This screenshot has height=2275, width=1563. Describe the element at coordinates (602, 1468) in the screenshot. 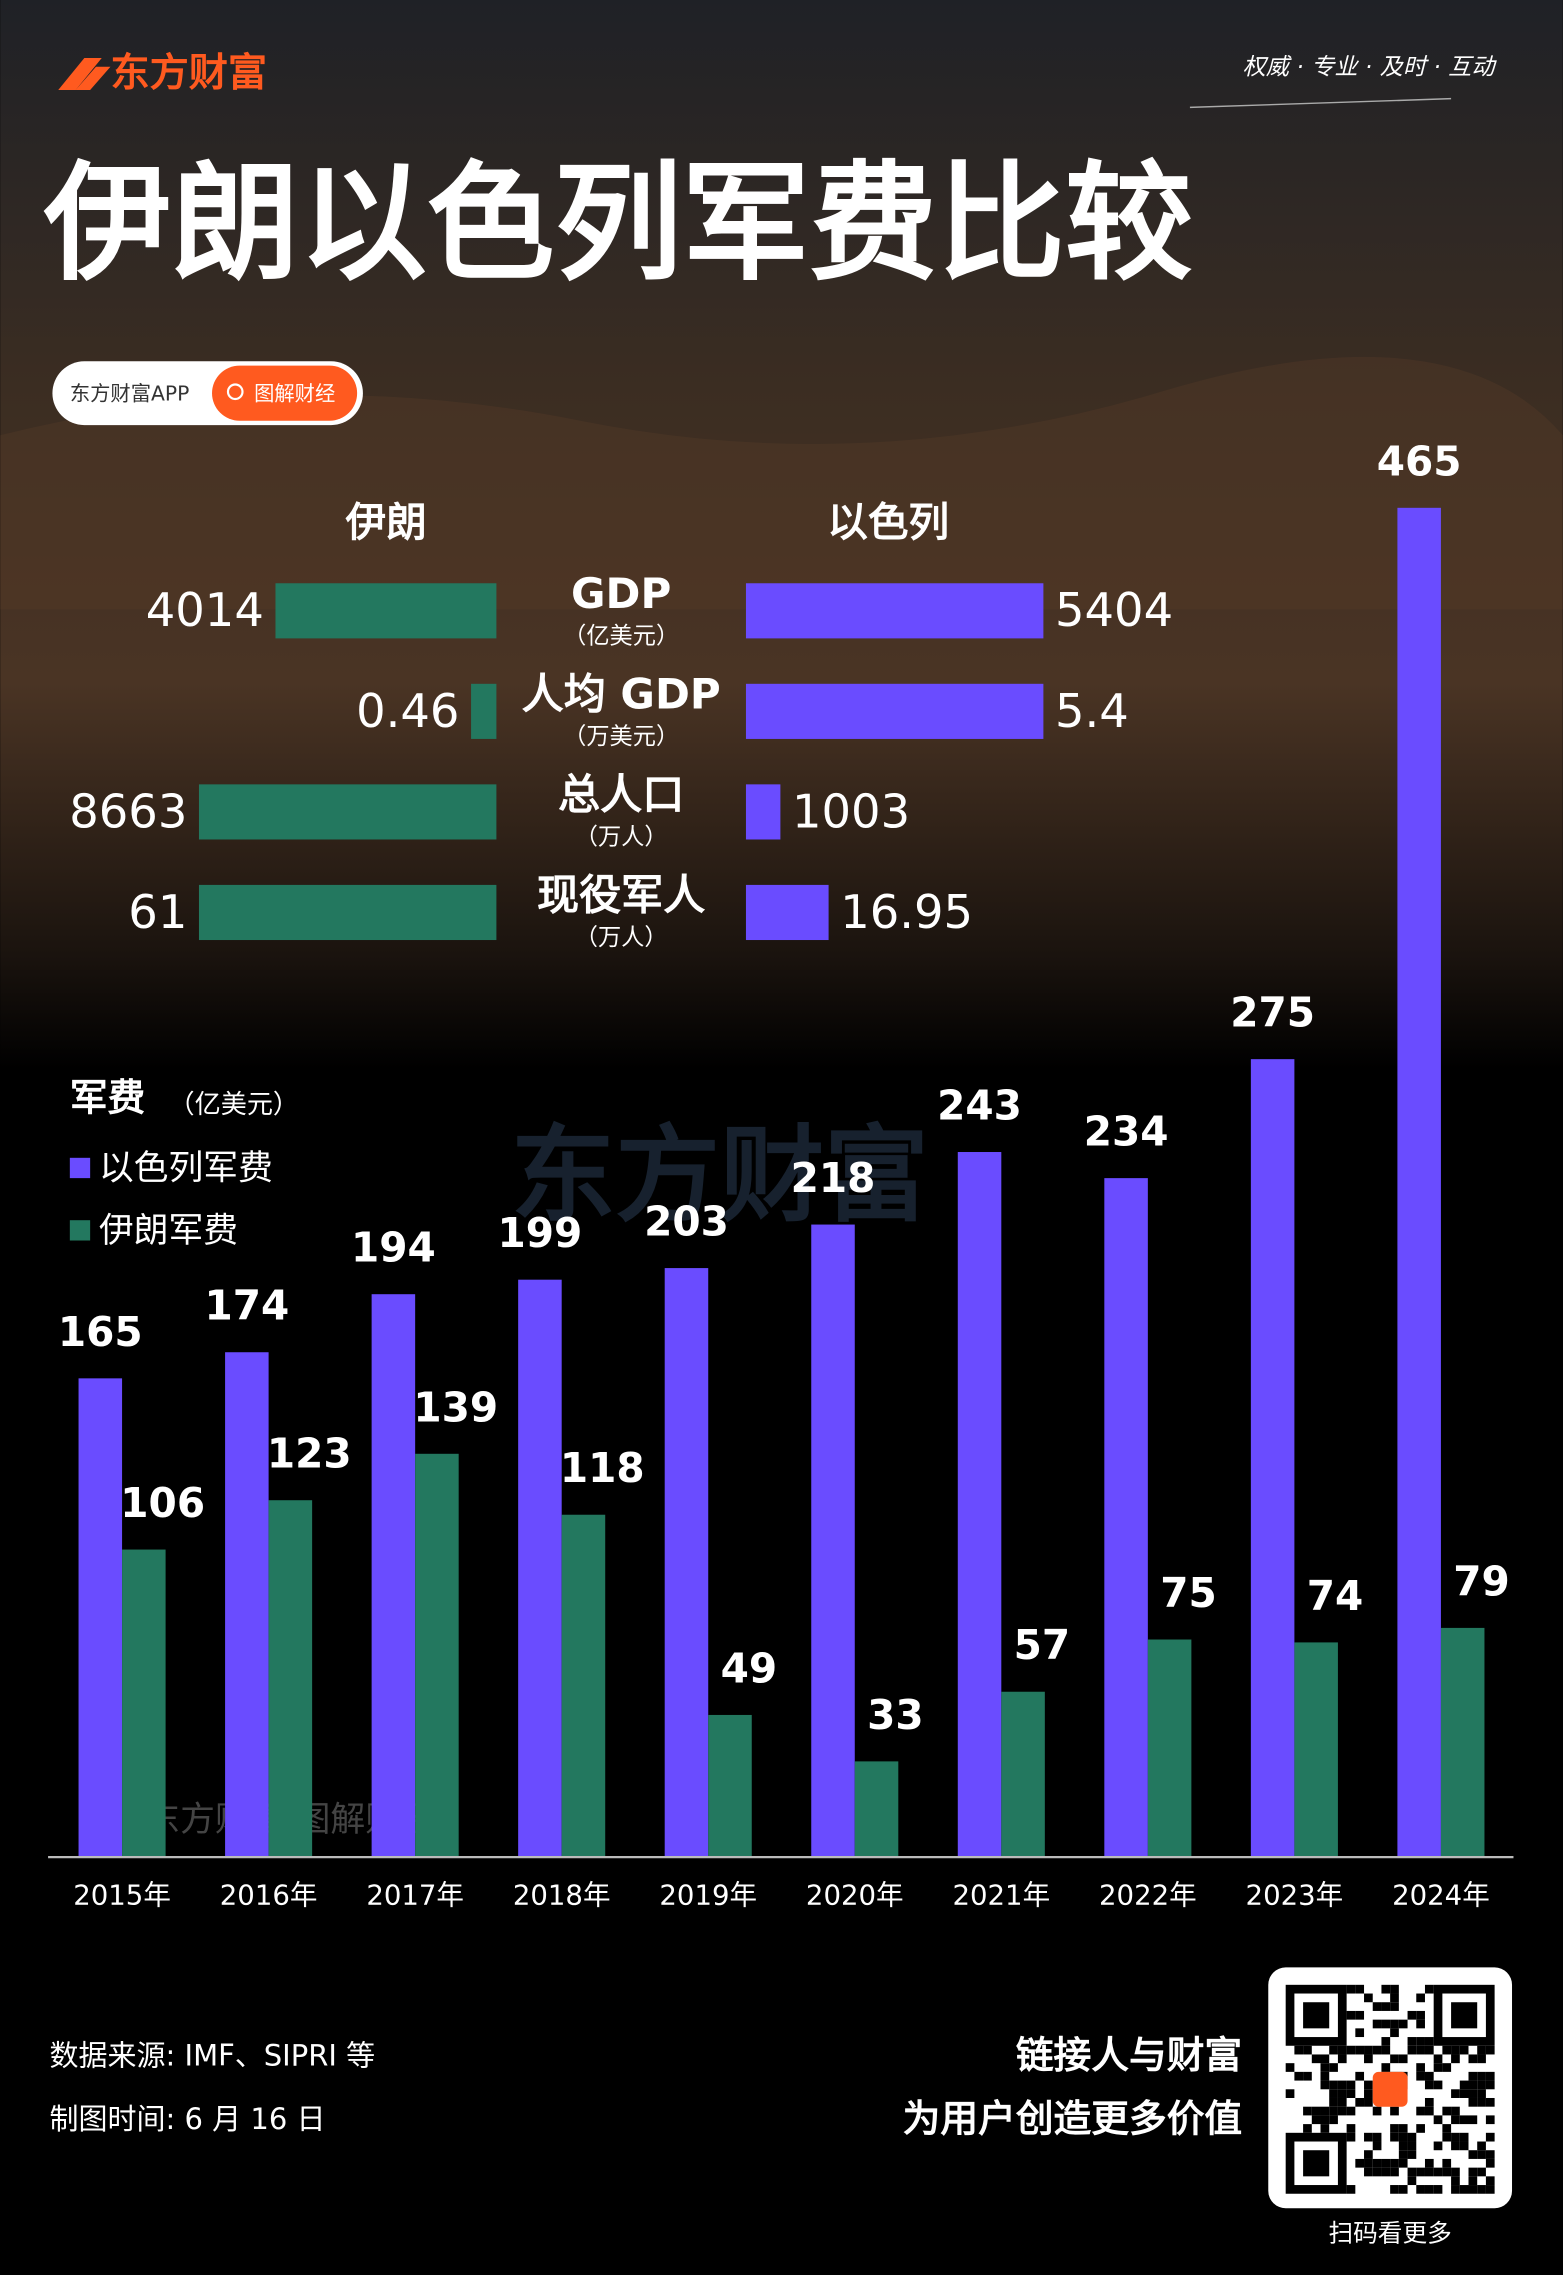

I see `value-label: 118` at that location.